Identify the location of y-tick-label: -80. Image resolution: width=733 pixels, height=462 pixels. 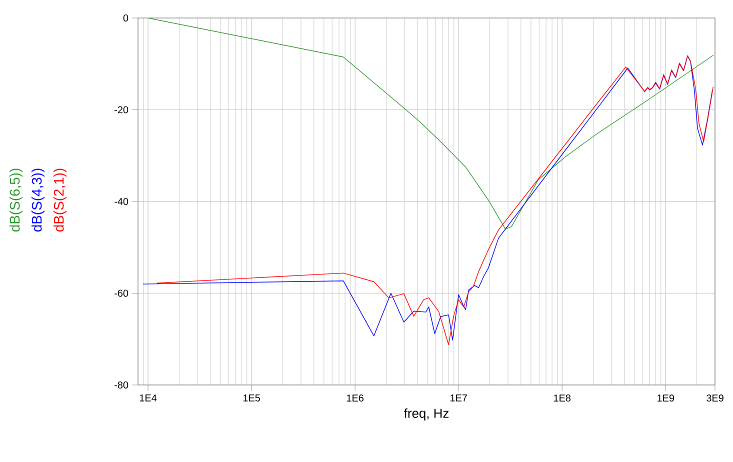
(121, 385).